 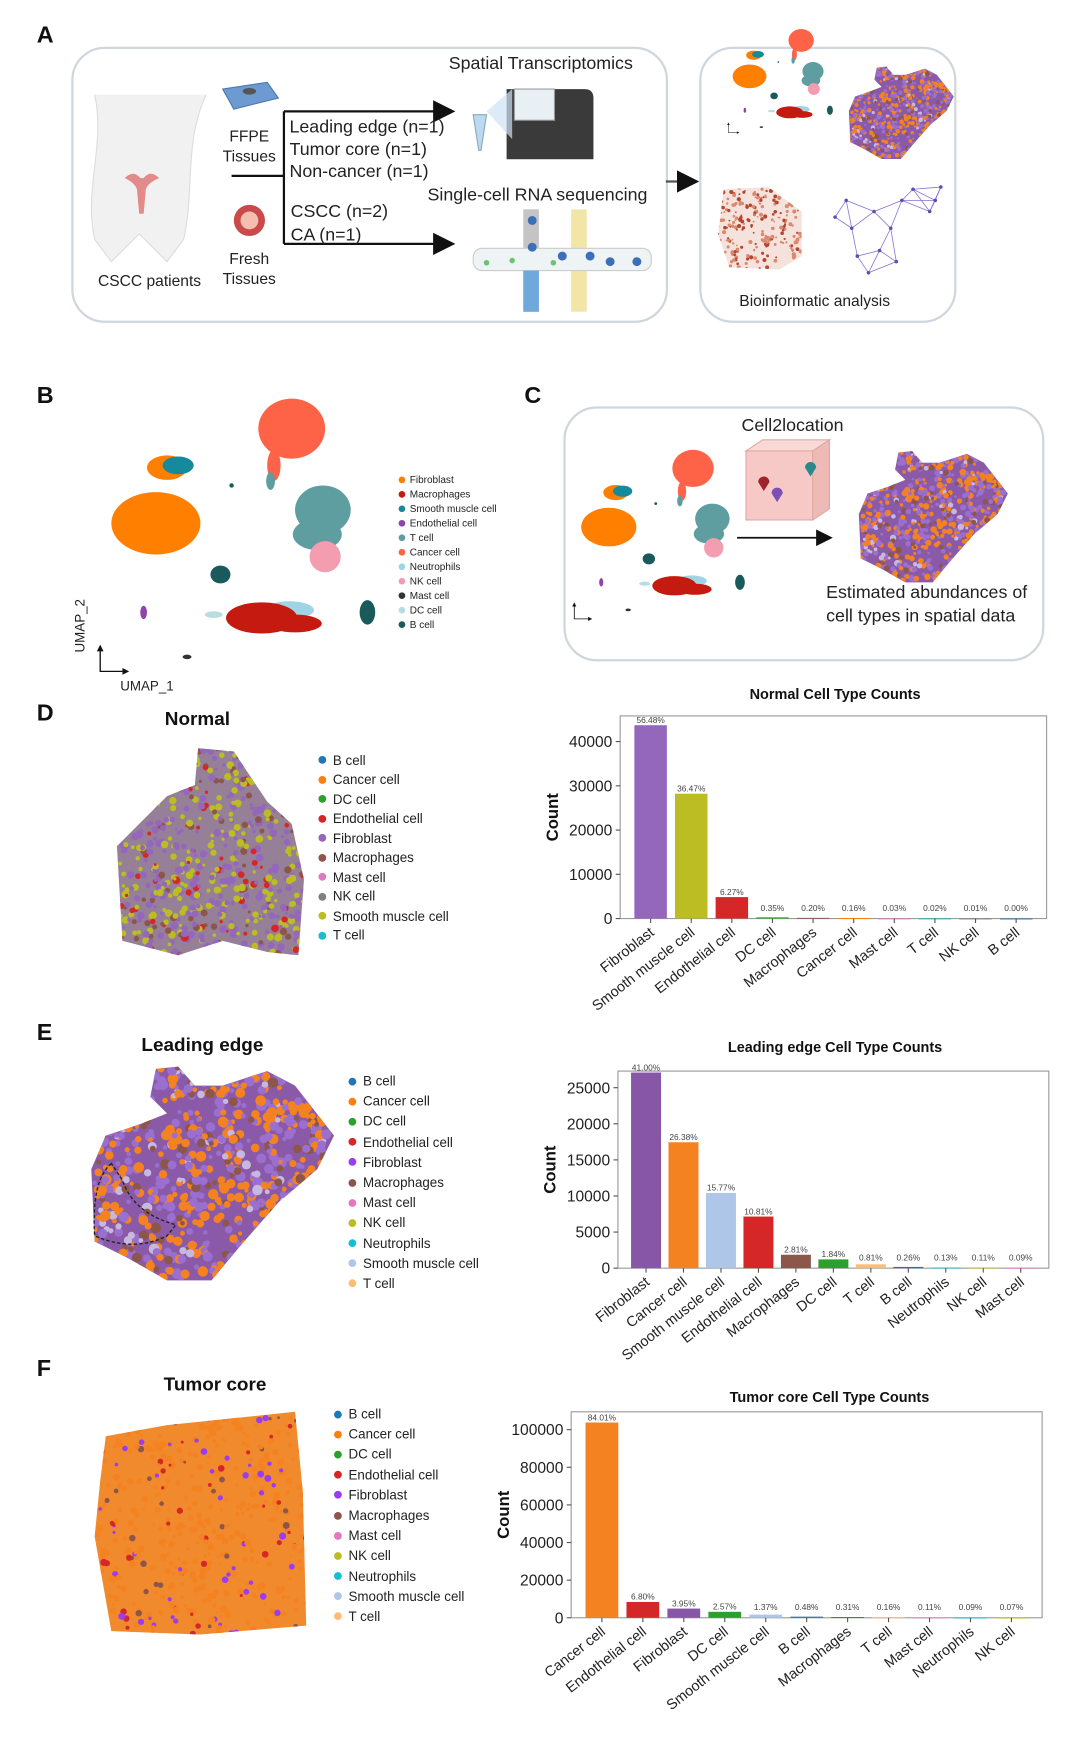 I want to click on legend-label: T cell, so click(x=364, y=1616).